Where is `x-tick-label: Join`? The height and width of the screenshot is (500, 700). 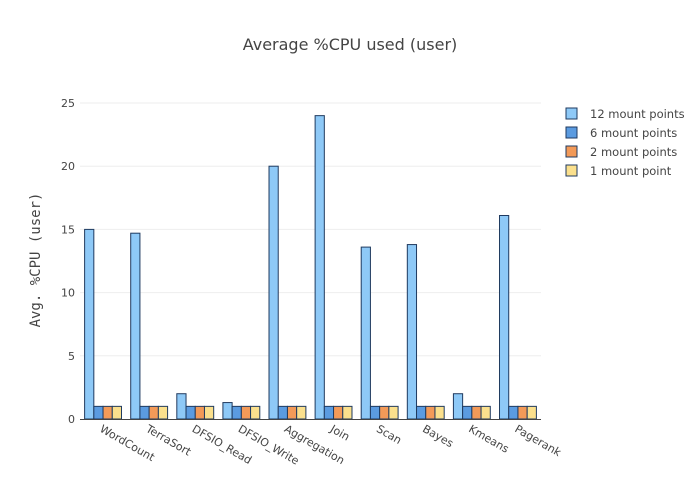 x-tick-label: Join is located at coordinates (339, 433).